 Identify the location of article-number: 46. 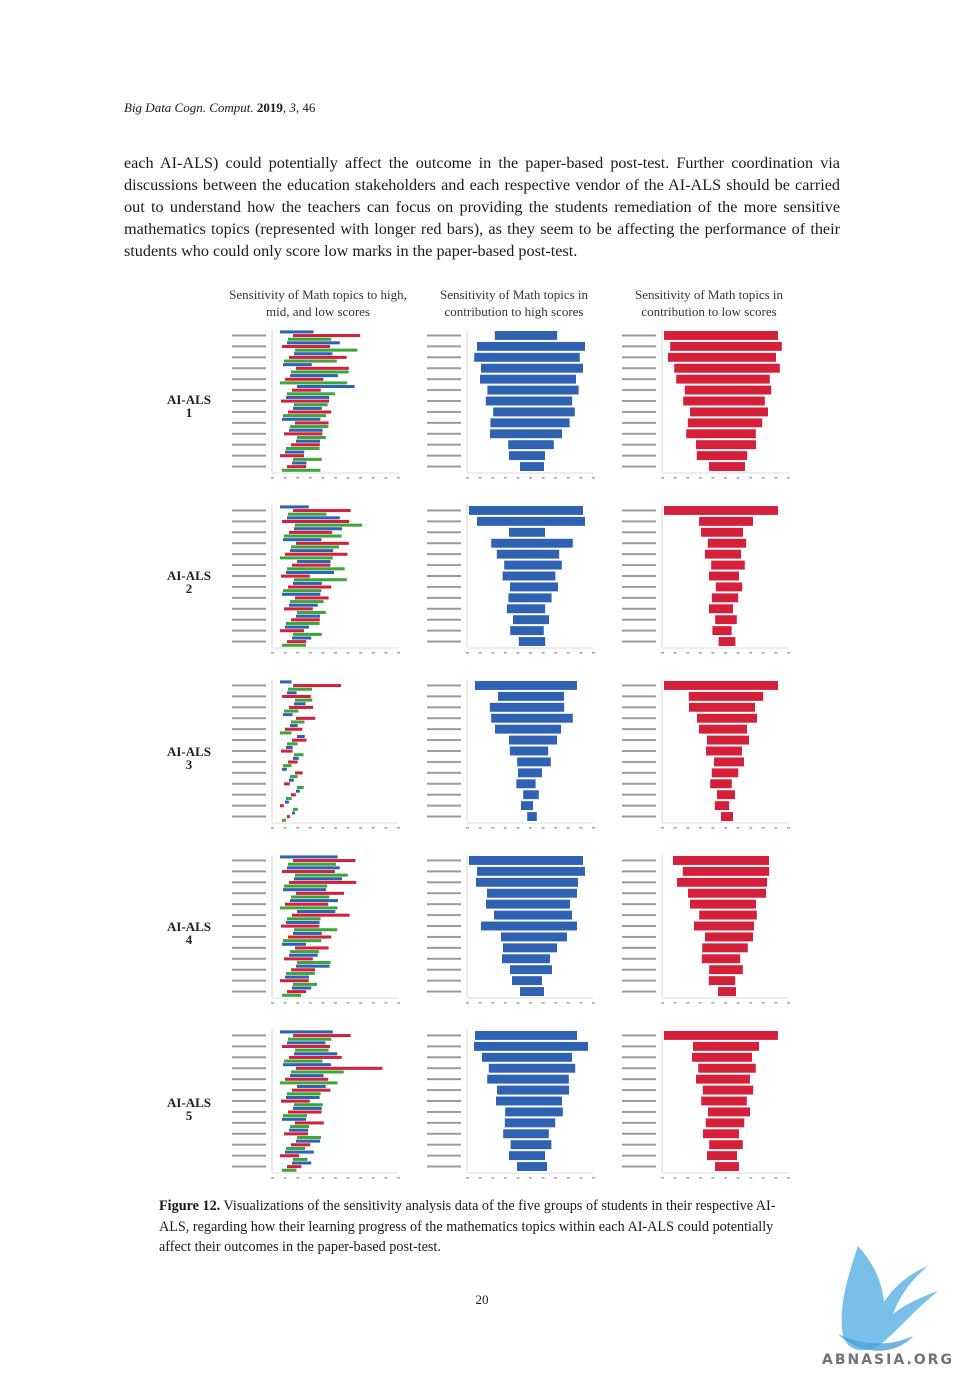
(309, 107).